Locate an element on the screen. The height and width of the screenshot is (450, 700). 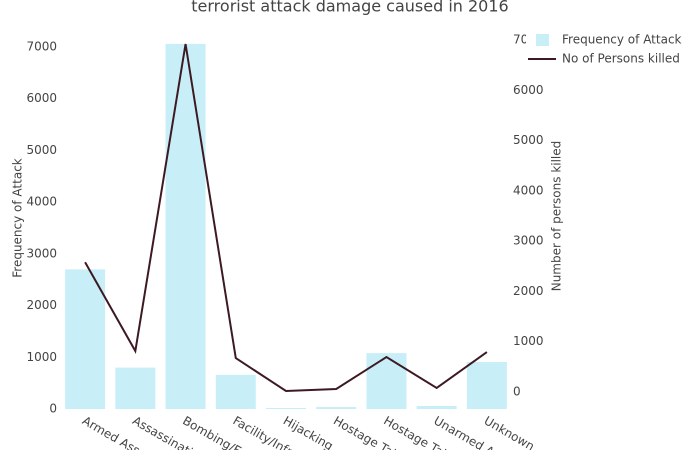
chart-title: terrorist attack damage caused in 2016 is located at coordinates (349, 8).